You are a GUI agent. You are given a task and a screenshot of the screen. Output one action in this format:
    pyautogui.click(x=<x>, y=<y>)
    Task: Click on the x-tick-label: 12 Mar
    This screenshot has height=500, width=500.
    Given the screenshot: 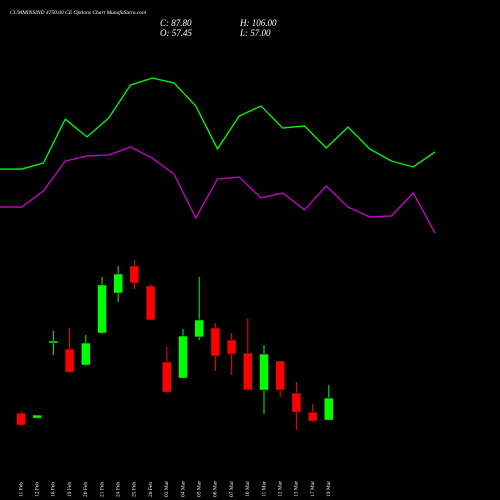 What is the action you would take?
    pyautogui.click(x=280, y=489)
    